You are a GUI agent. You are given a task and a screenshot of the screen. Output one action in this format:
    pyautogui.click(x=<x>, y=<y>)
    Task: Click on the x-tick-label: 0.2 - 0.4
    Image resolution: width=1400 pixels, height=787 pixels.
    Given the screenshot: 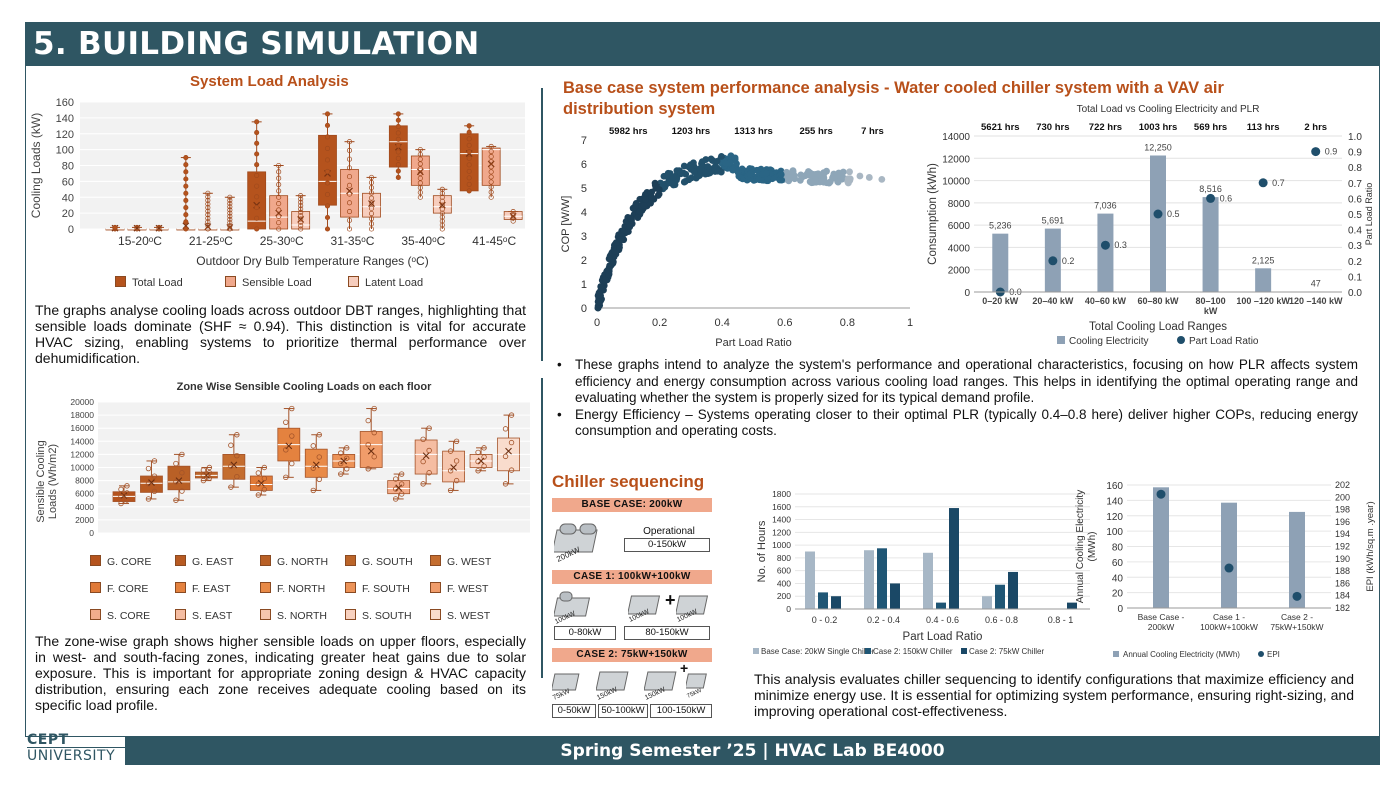 What is the action you would take?
    pyautogui.click(x=883, y=620)
    